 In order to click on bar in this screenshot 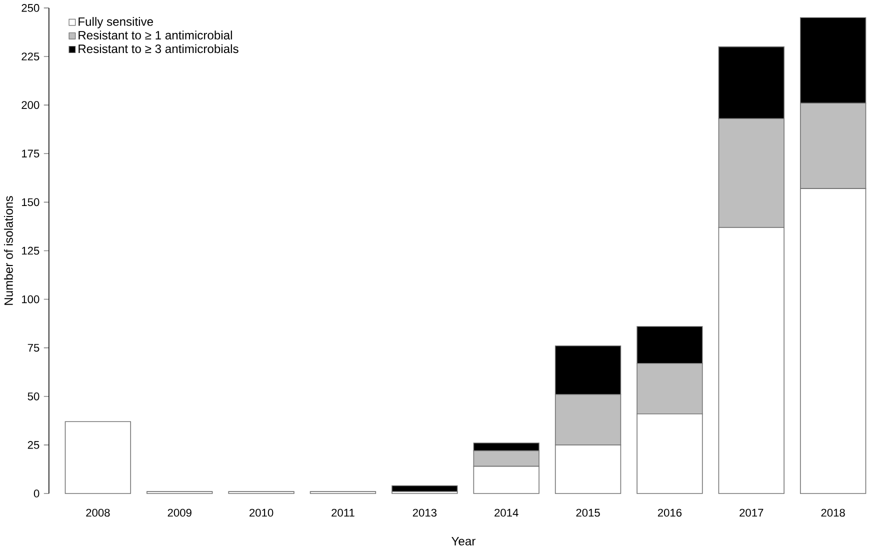, I will do `click(98, 457)`.